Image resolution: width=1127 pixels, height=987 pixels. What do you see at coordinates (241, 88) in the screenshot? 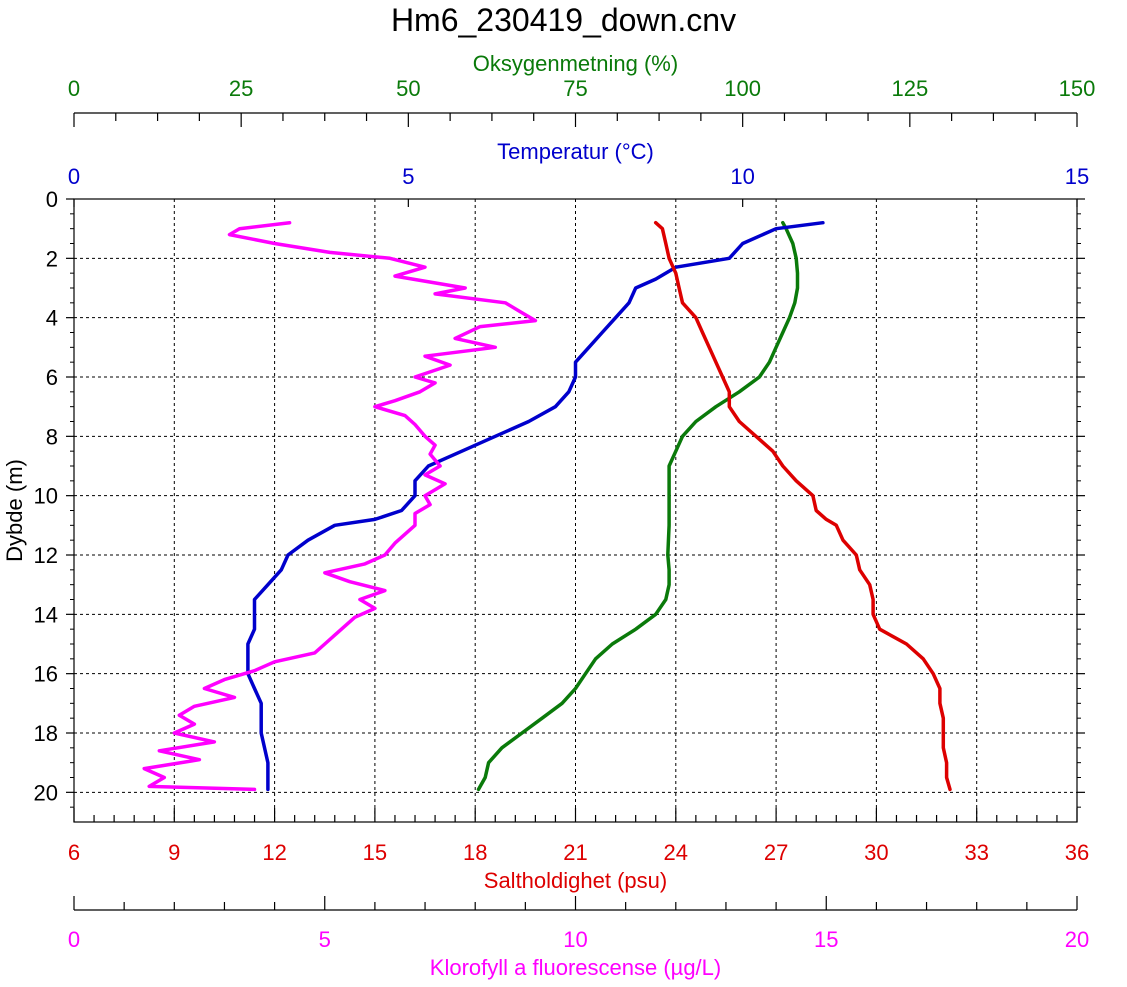
I see `oxygen-tick-label: 25` at bounding box center [241, 88].